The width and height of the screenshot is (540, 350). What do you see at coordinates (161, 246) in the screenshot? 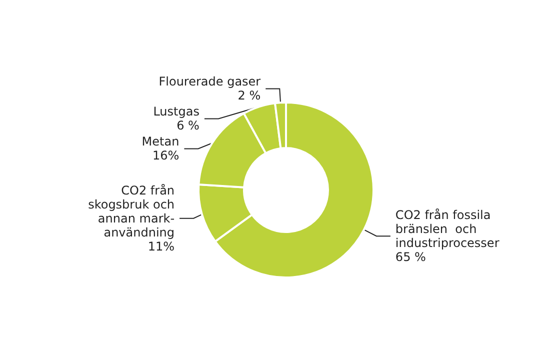
I see `data-label: 11%` at bounding box center [161, 246].